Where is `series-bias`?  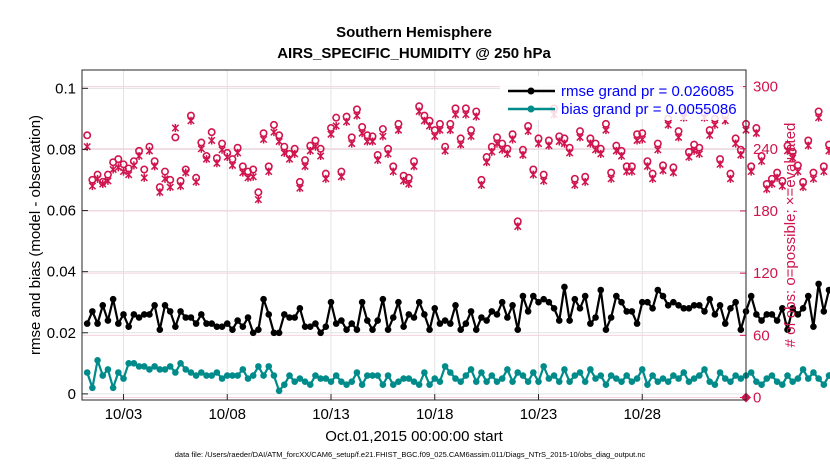
series-bias is located at coordinates (456, 375).